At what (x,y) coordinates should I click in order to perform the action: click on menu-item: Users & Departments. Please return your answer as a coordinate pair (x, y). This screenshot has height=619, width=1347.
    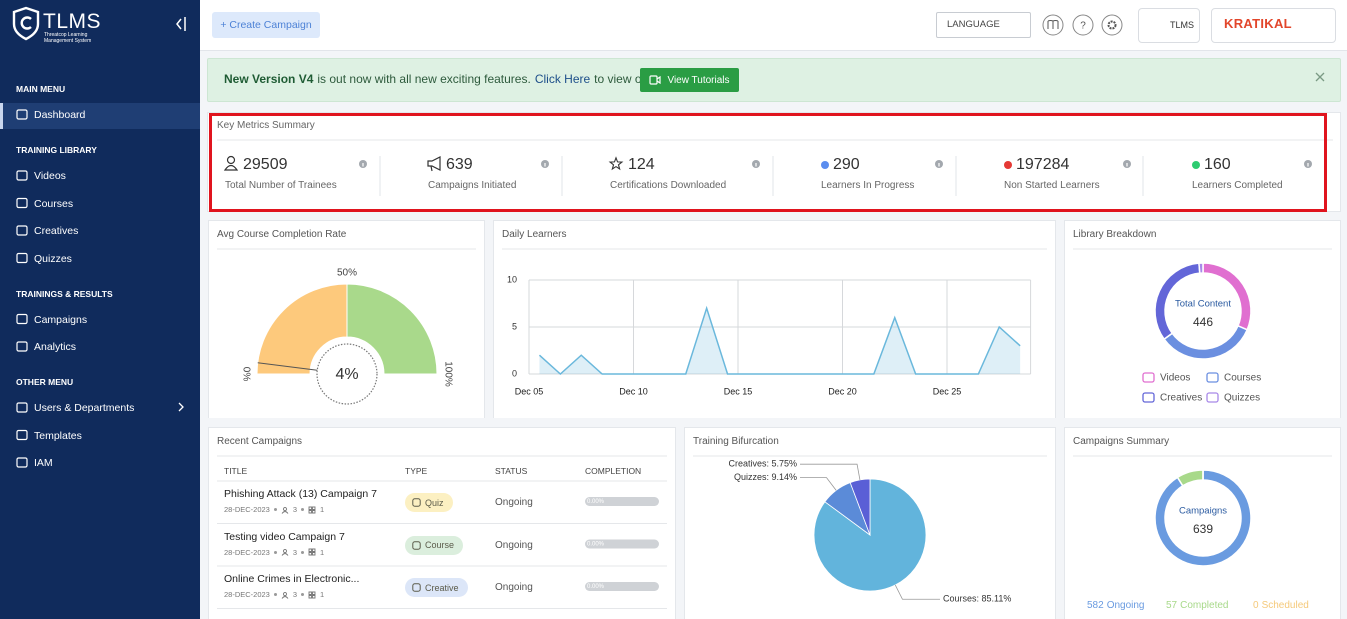
    Looking at the image, I should click on (84, 408).